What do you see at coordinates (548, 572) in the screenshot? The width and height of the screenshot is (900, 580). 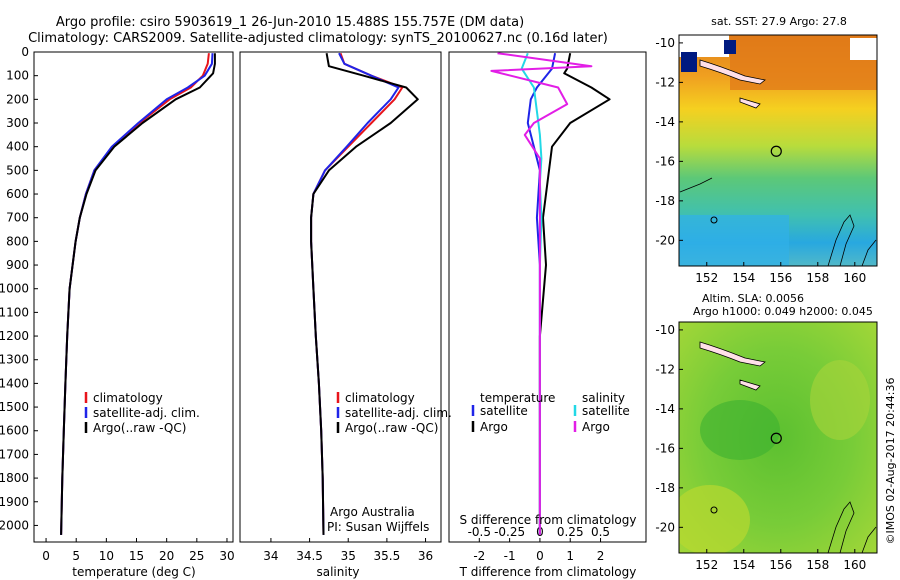 I see `t-difference-xlabel: T difference from climatology` at bounding box center [548, 572].